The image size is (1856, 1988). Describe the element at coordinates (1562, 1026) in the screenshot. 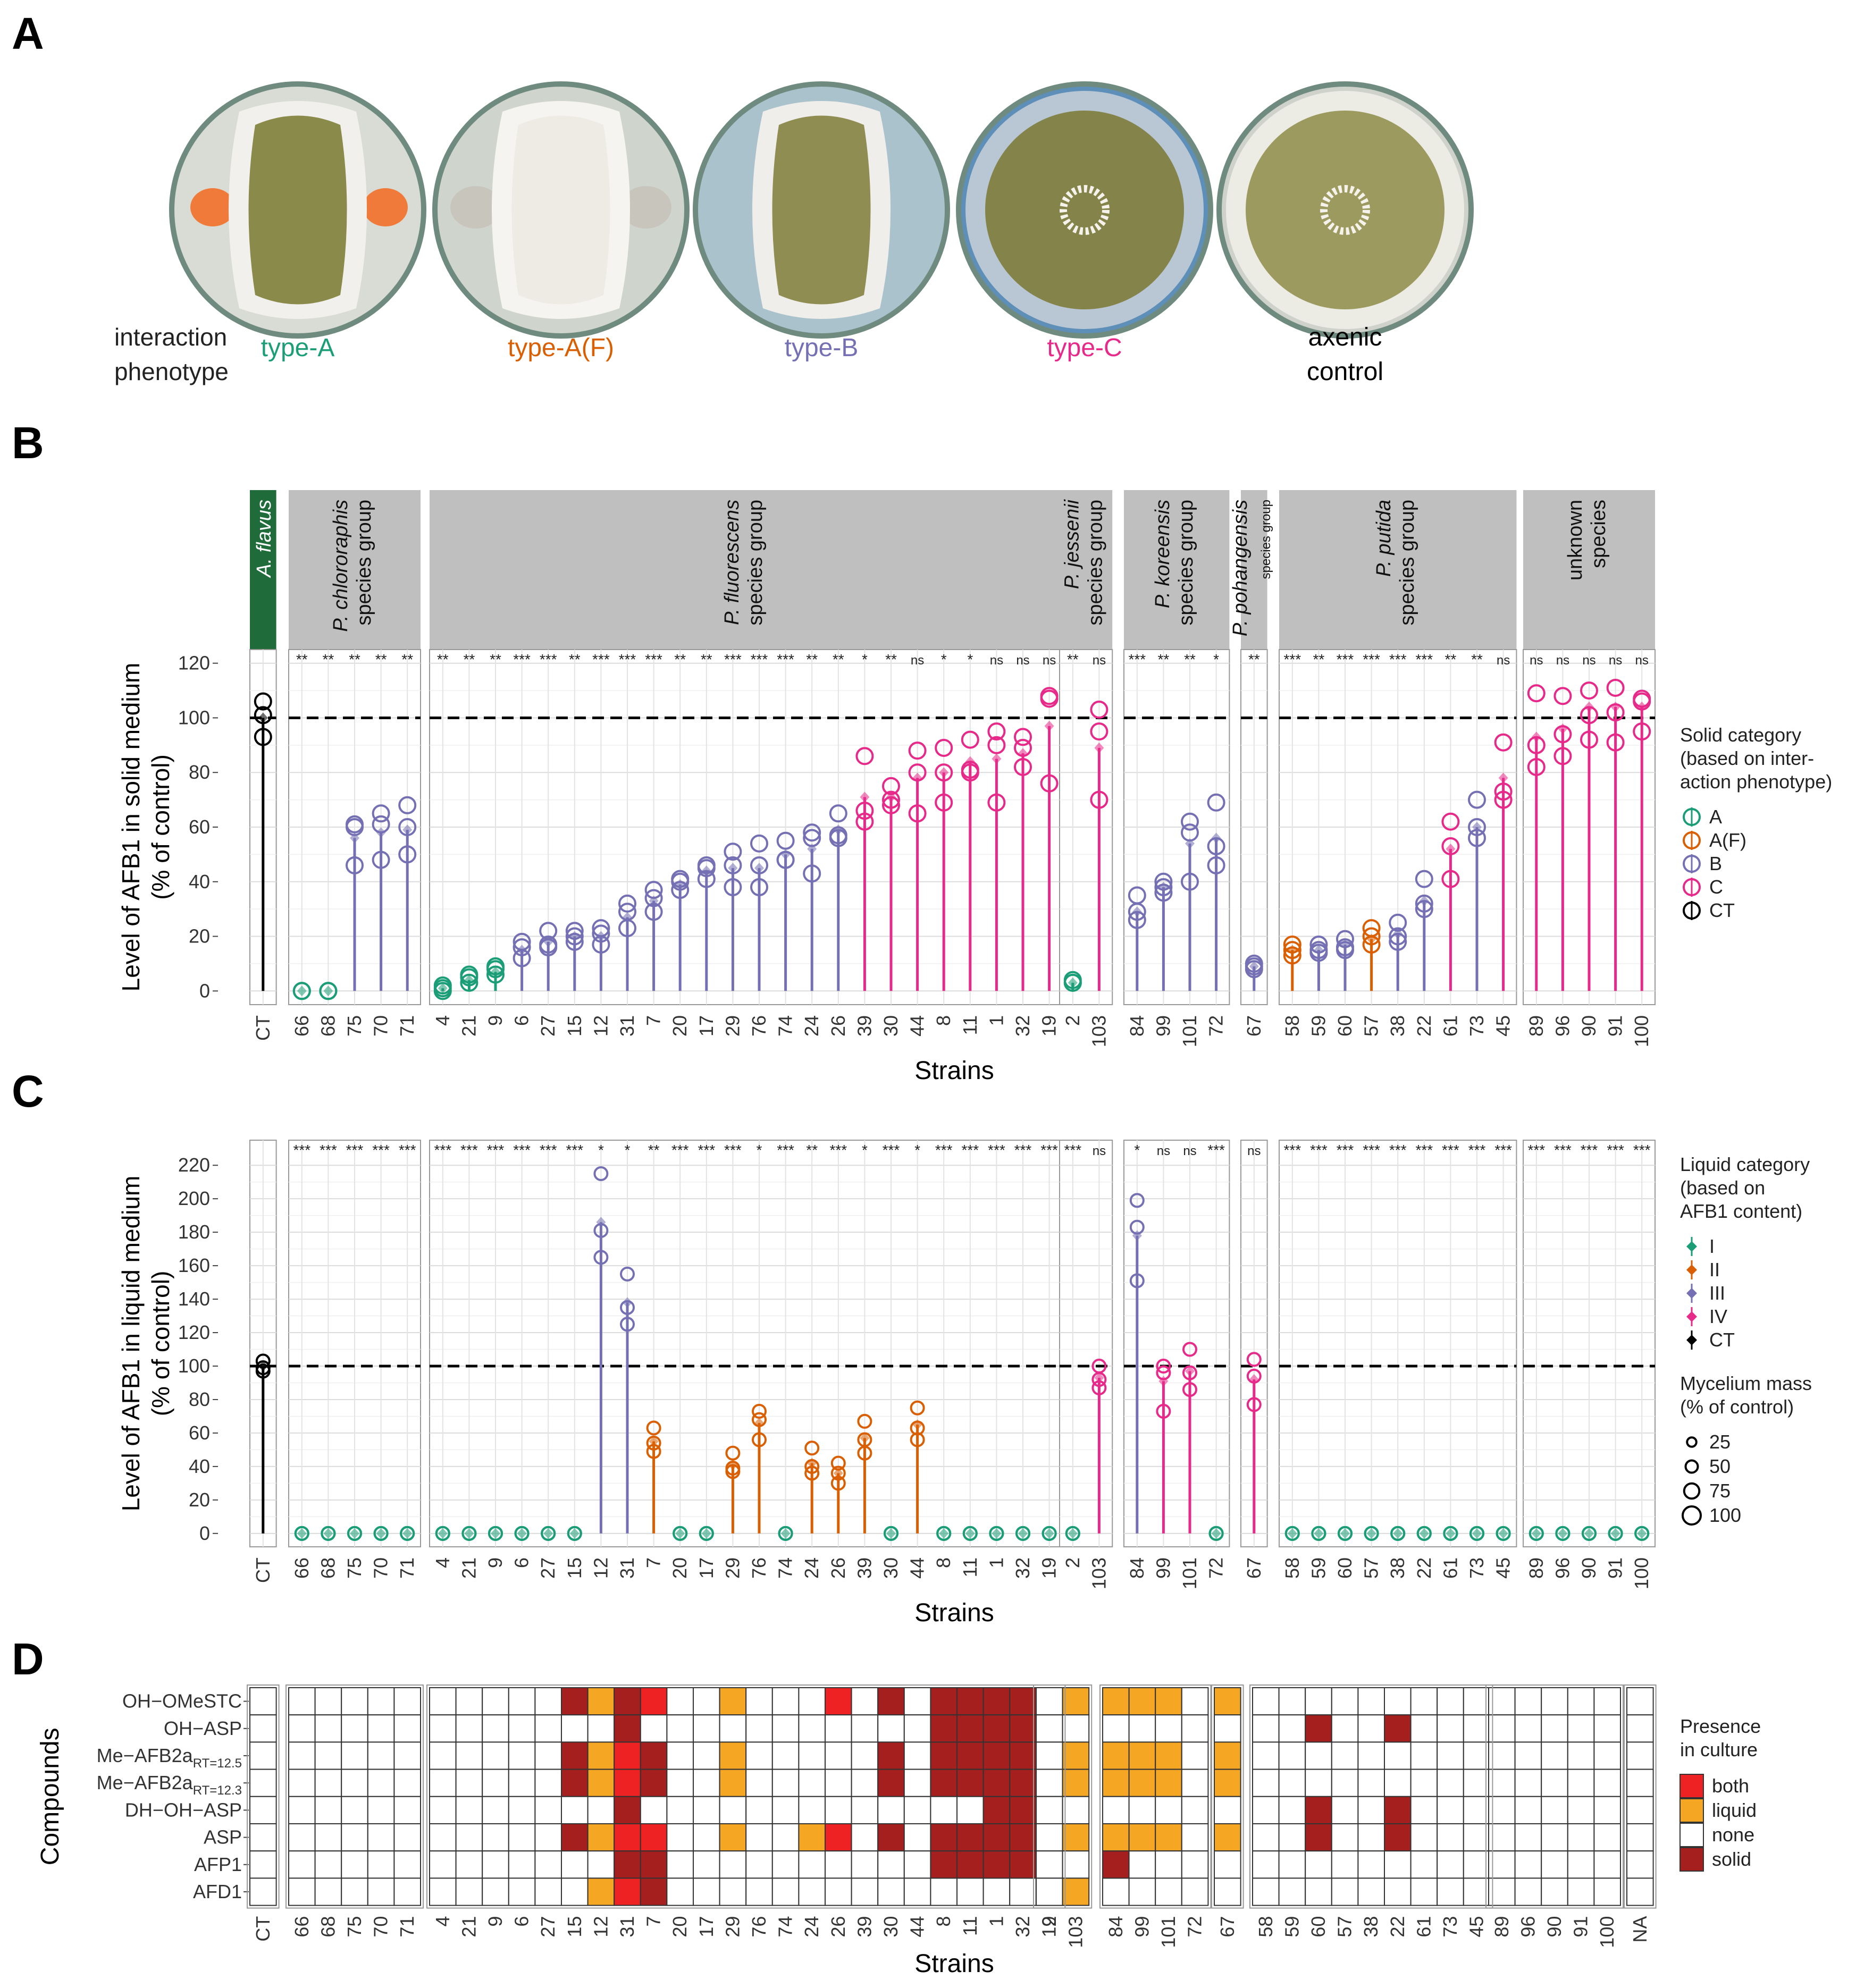

I see `x-tick-label: 96` at that location.